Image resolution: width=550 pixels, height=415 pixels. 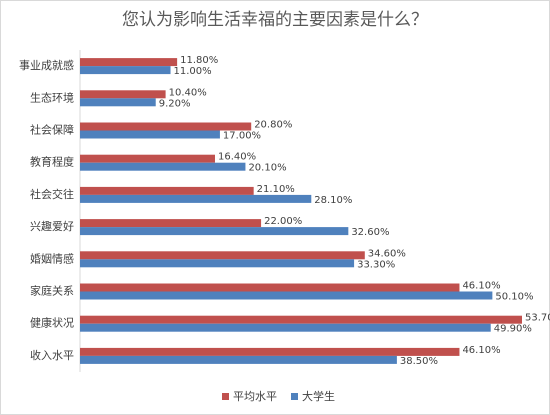 What do you see at coordinates (52, 97) in the screenshot?
I see `y-tick-label: 生态环境` at bounding box center [52, 97].